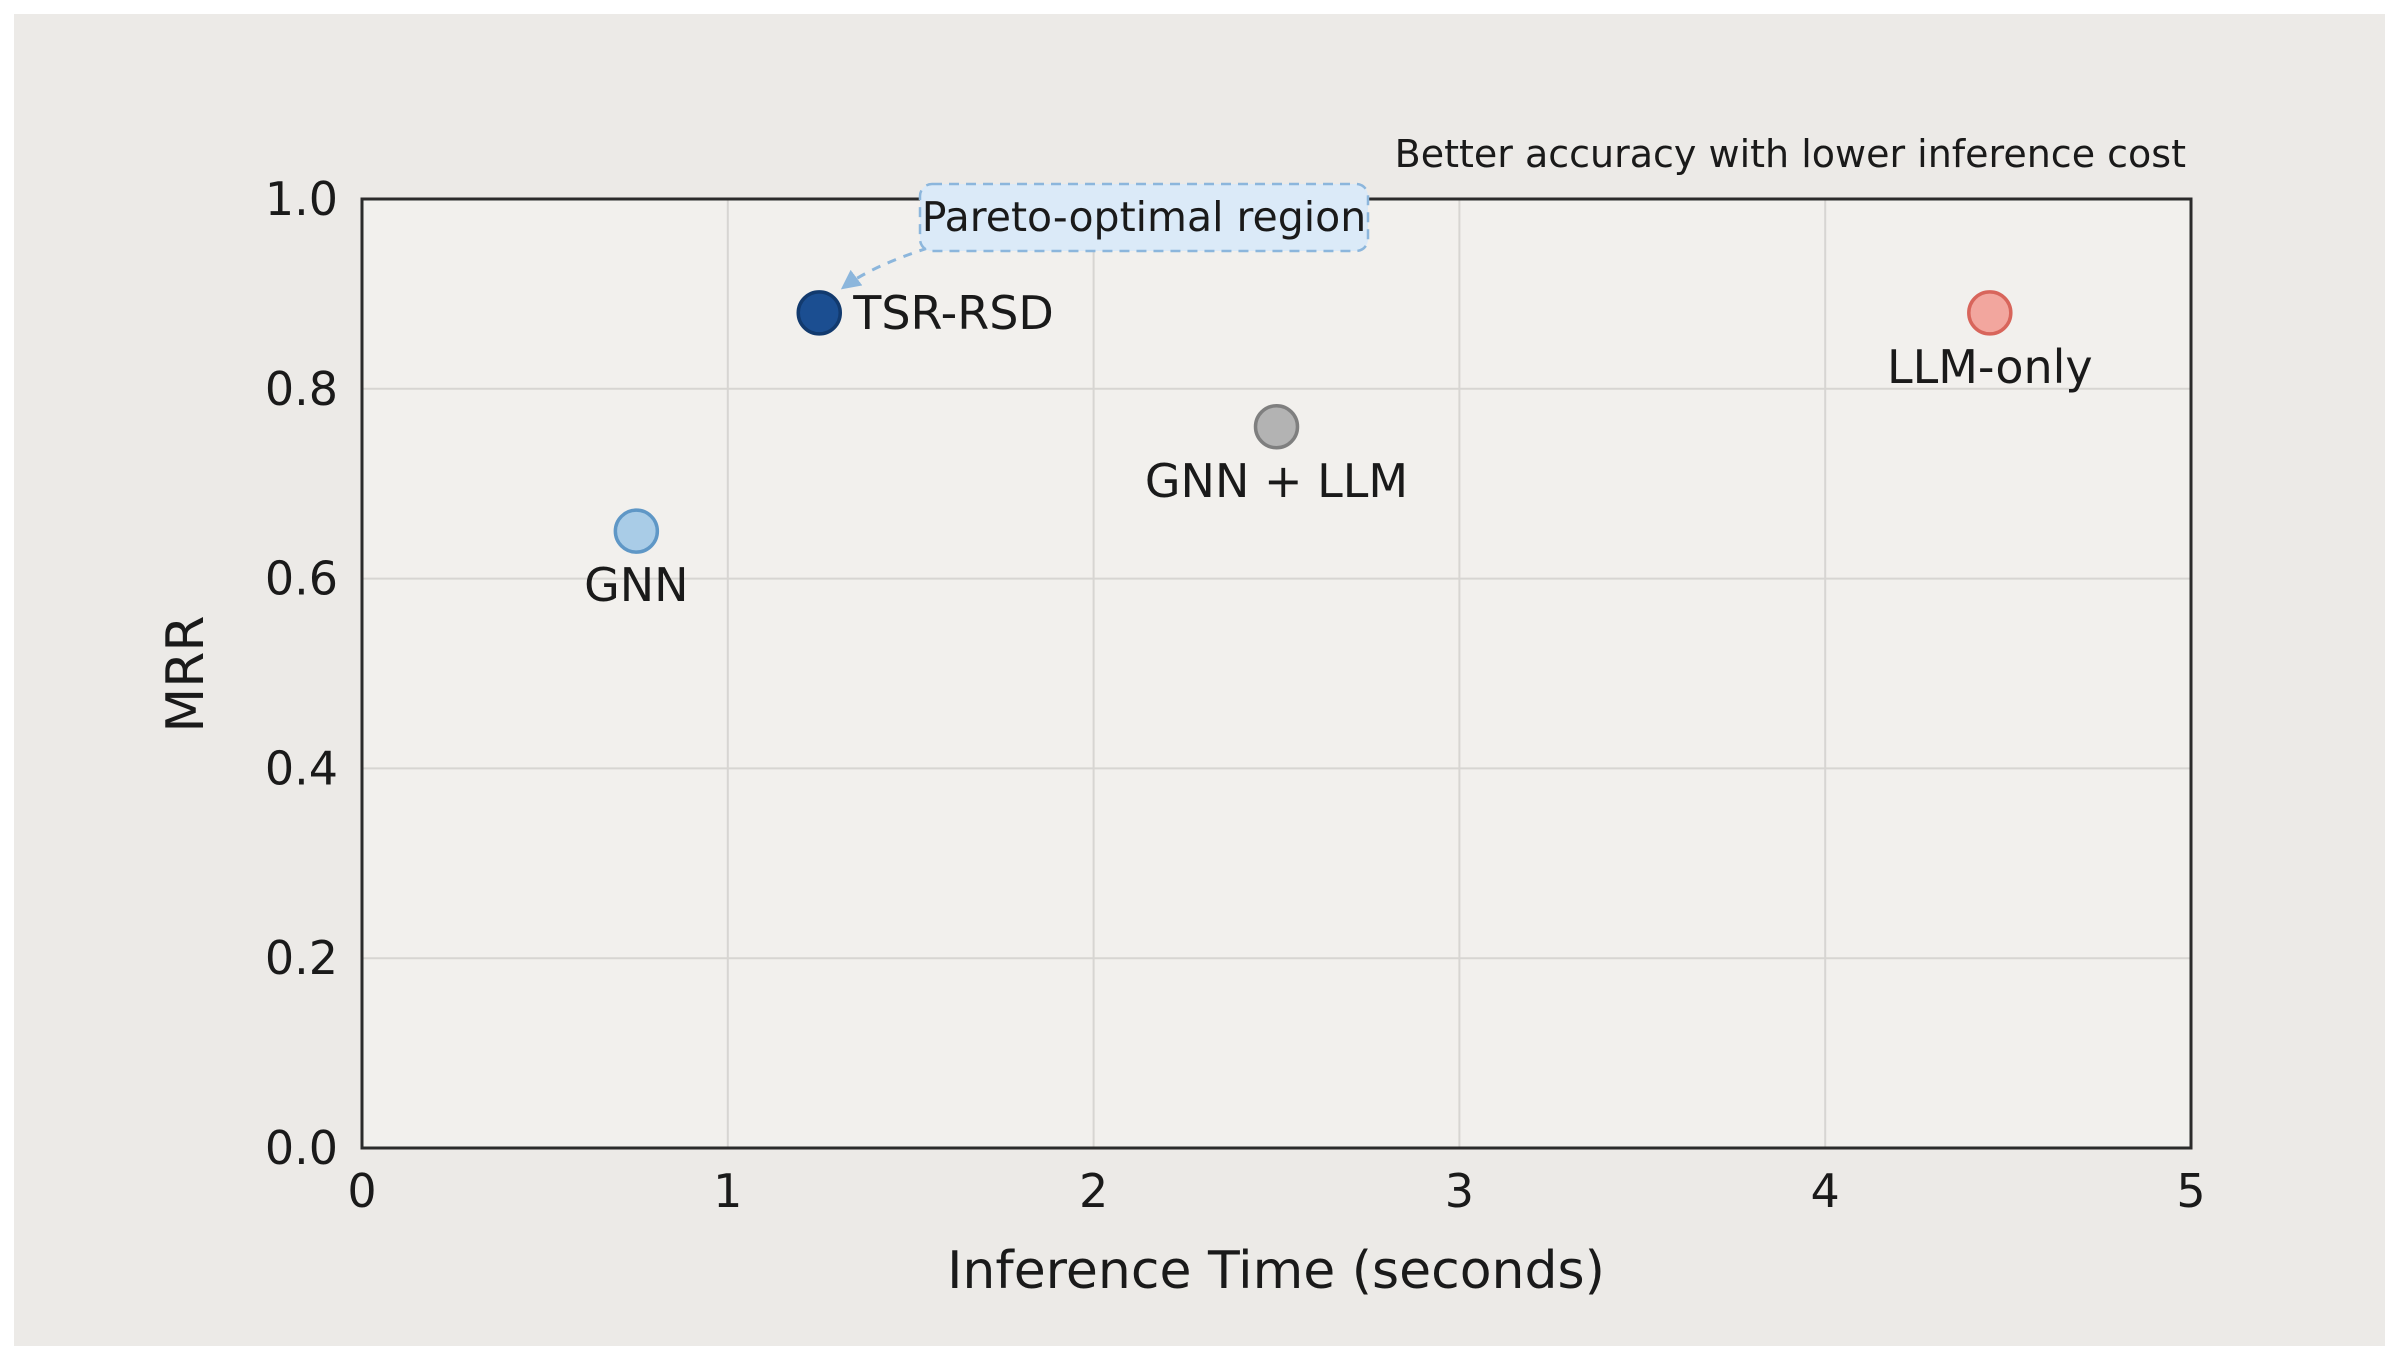 This screenshot has height=1360, width=2399. What do you see at coordinates (727, 1191) in the screenshot?
I see `x-tick-label: 1` at bounding box center [727, 1191].